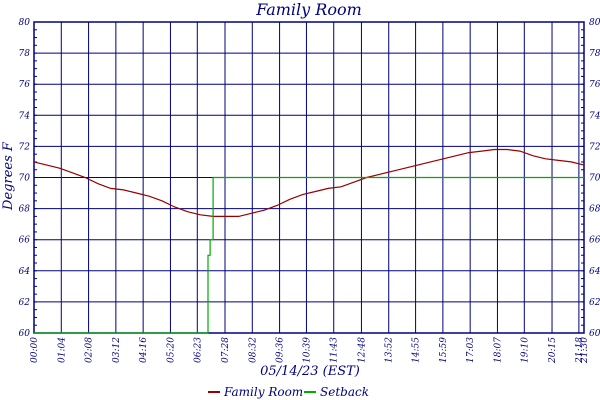  Describe the element at coordinates (25, 241) in the screenshot. I see `y-tick-label: 66` at that location.